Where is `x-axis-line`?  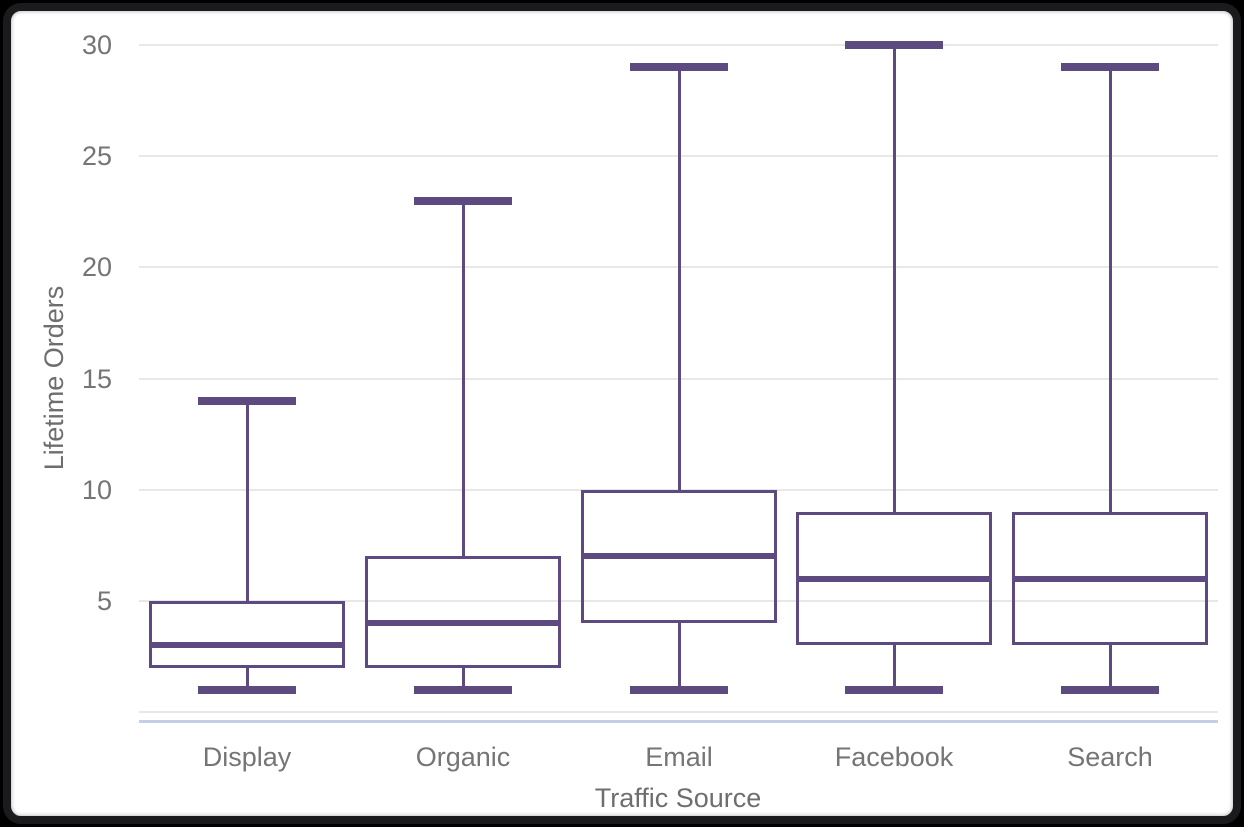
x-axis-line is located at coordinates (678, 721).